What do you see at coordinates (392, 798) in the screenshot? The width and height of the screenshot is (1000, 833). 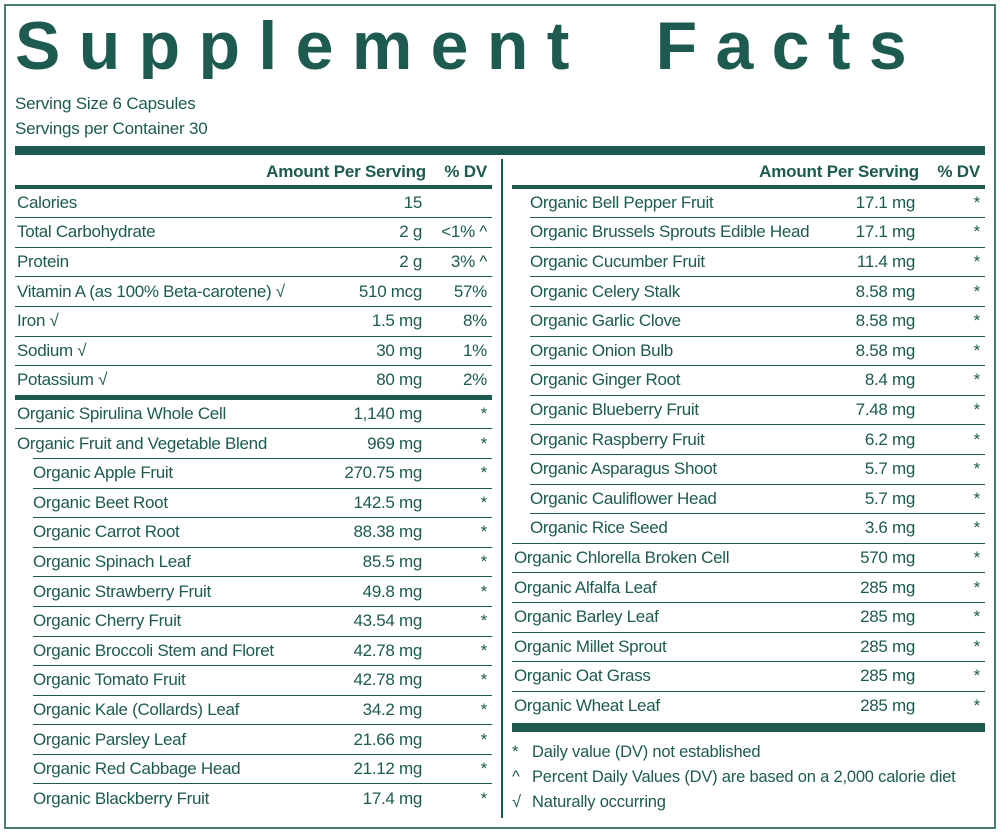 I see `amount-value: 17.4 mg` at bounding box center [392, 798].